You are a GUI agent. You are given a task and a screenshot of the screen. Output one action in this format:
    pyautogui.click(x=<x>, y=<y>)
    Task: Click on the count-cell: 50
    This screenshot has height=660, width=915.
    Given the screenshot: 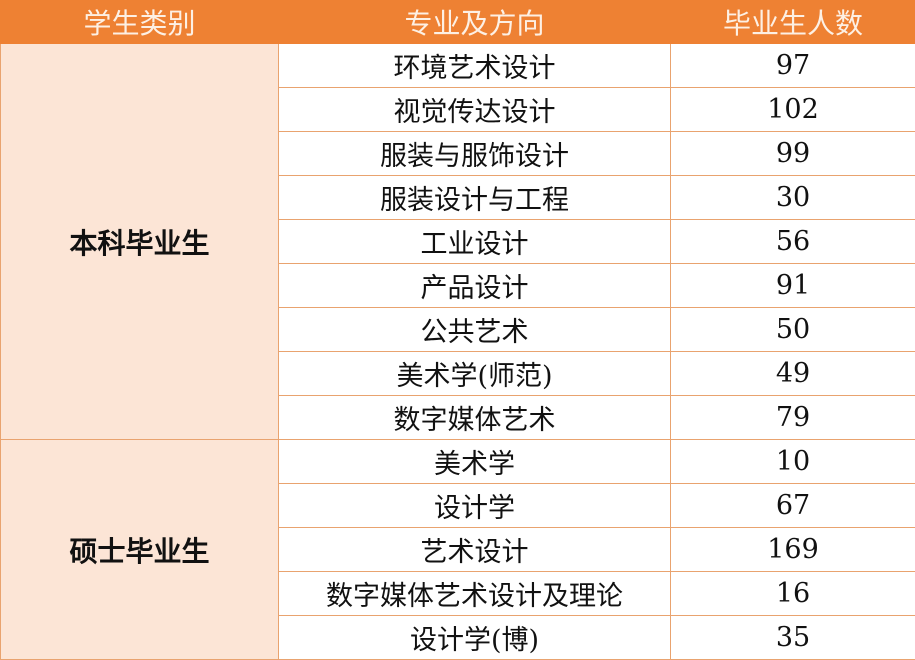 What is the action you would take?
    pyautogui.click(x=793, y=330)
    